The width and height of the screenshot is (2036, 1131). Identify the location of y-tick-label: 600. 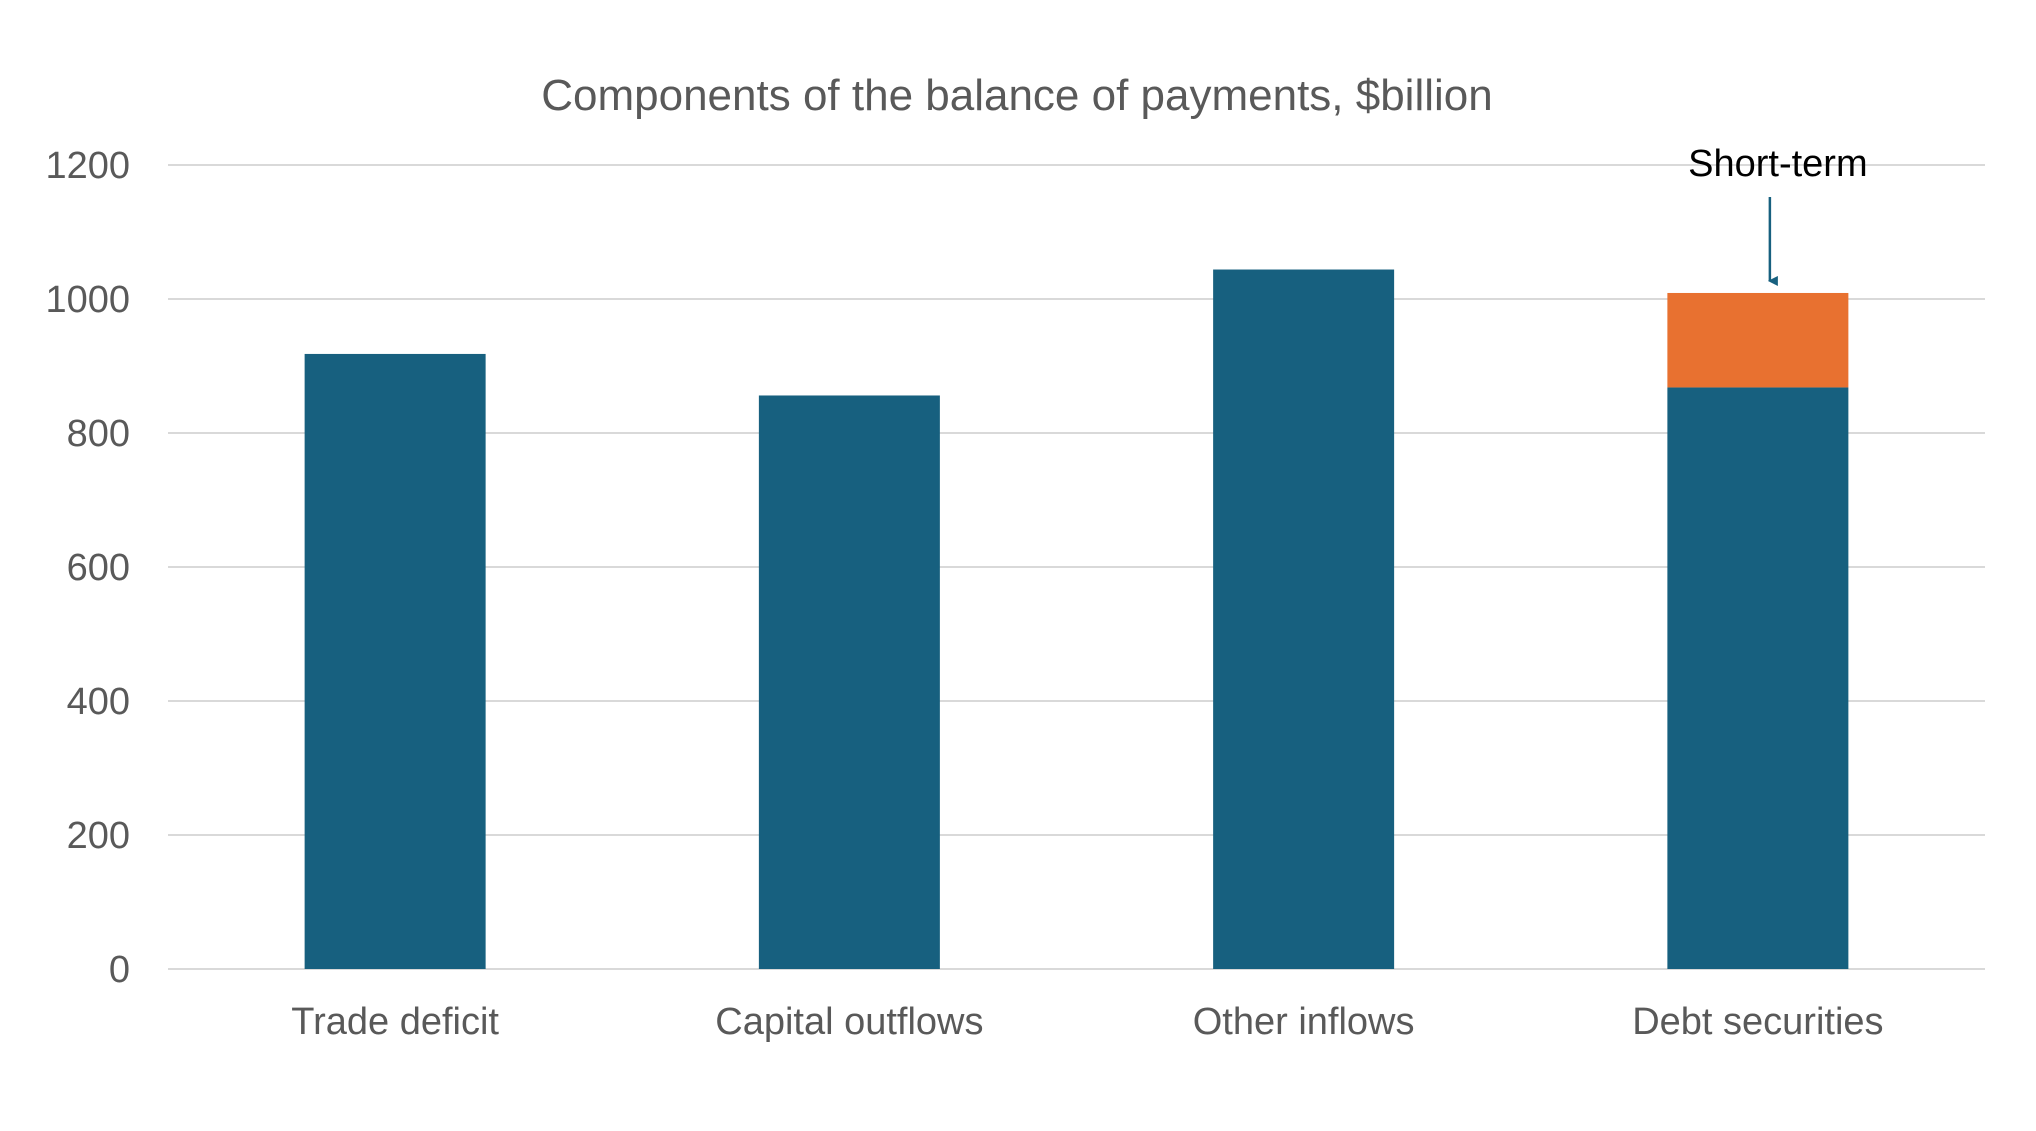
(98, 568).